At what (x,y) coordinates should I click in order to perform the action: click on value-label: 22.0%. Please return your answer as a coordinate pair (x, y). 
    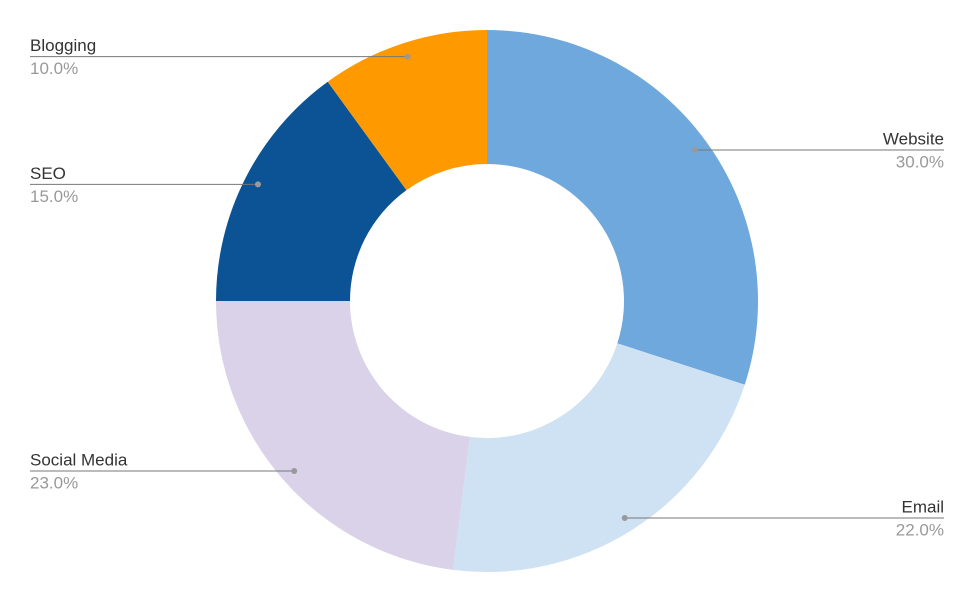
    Looking at the image, I should click on (920, 529).